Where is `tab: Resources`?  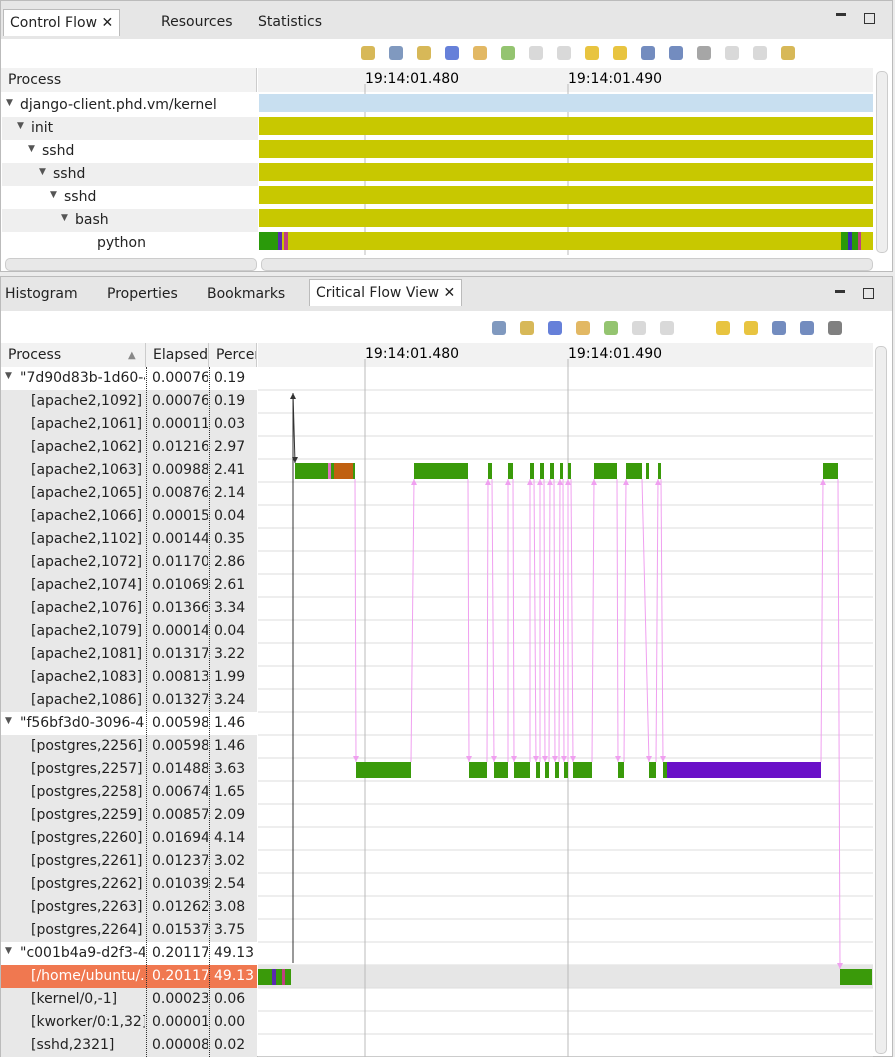
tab: Resources is located at coordinates (197, 22).